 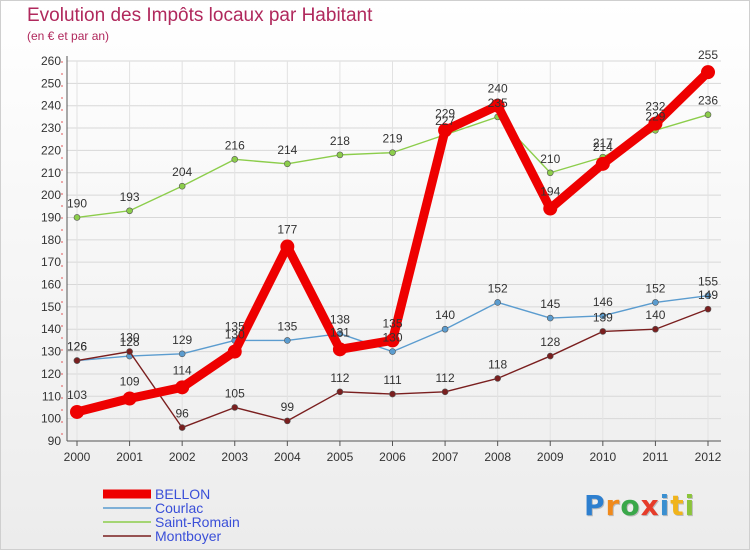 I want to click on data-label-bellon: 109, so click(x=130, y=382).